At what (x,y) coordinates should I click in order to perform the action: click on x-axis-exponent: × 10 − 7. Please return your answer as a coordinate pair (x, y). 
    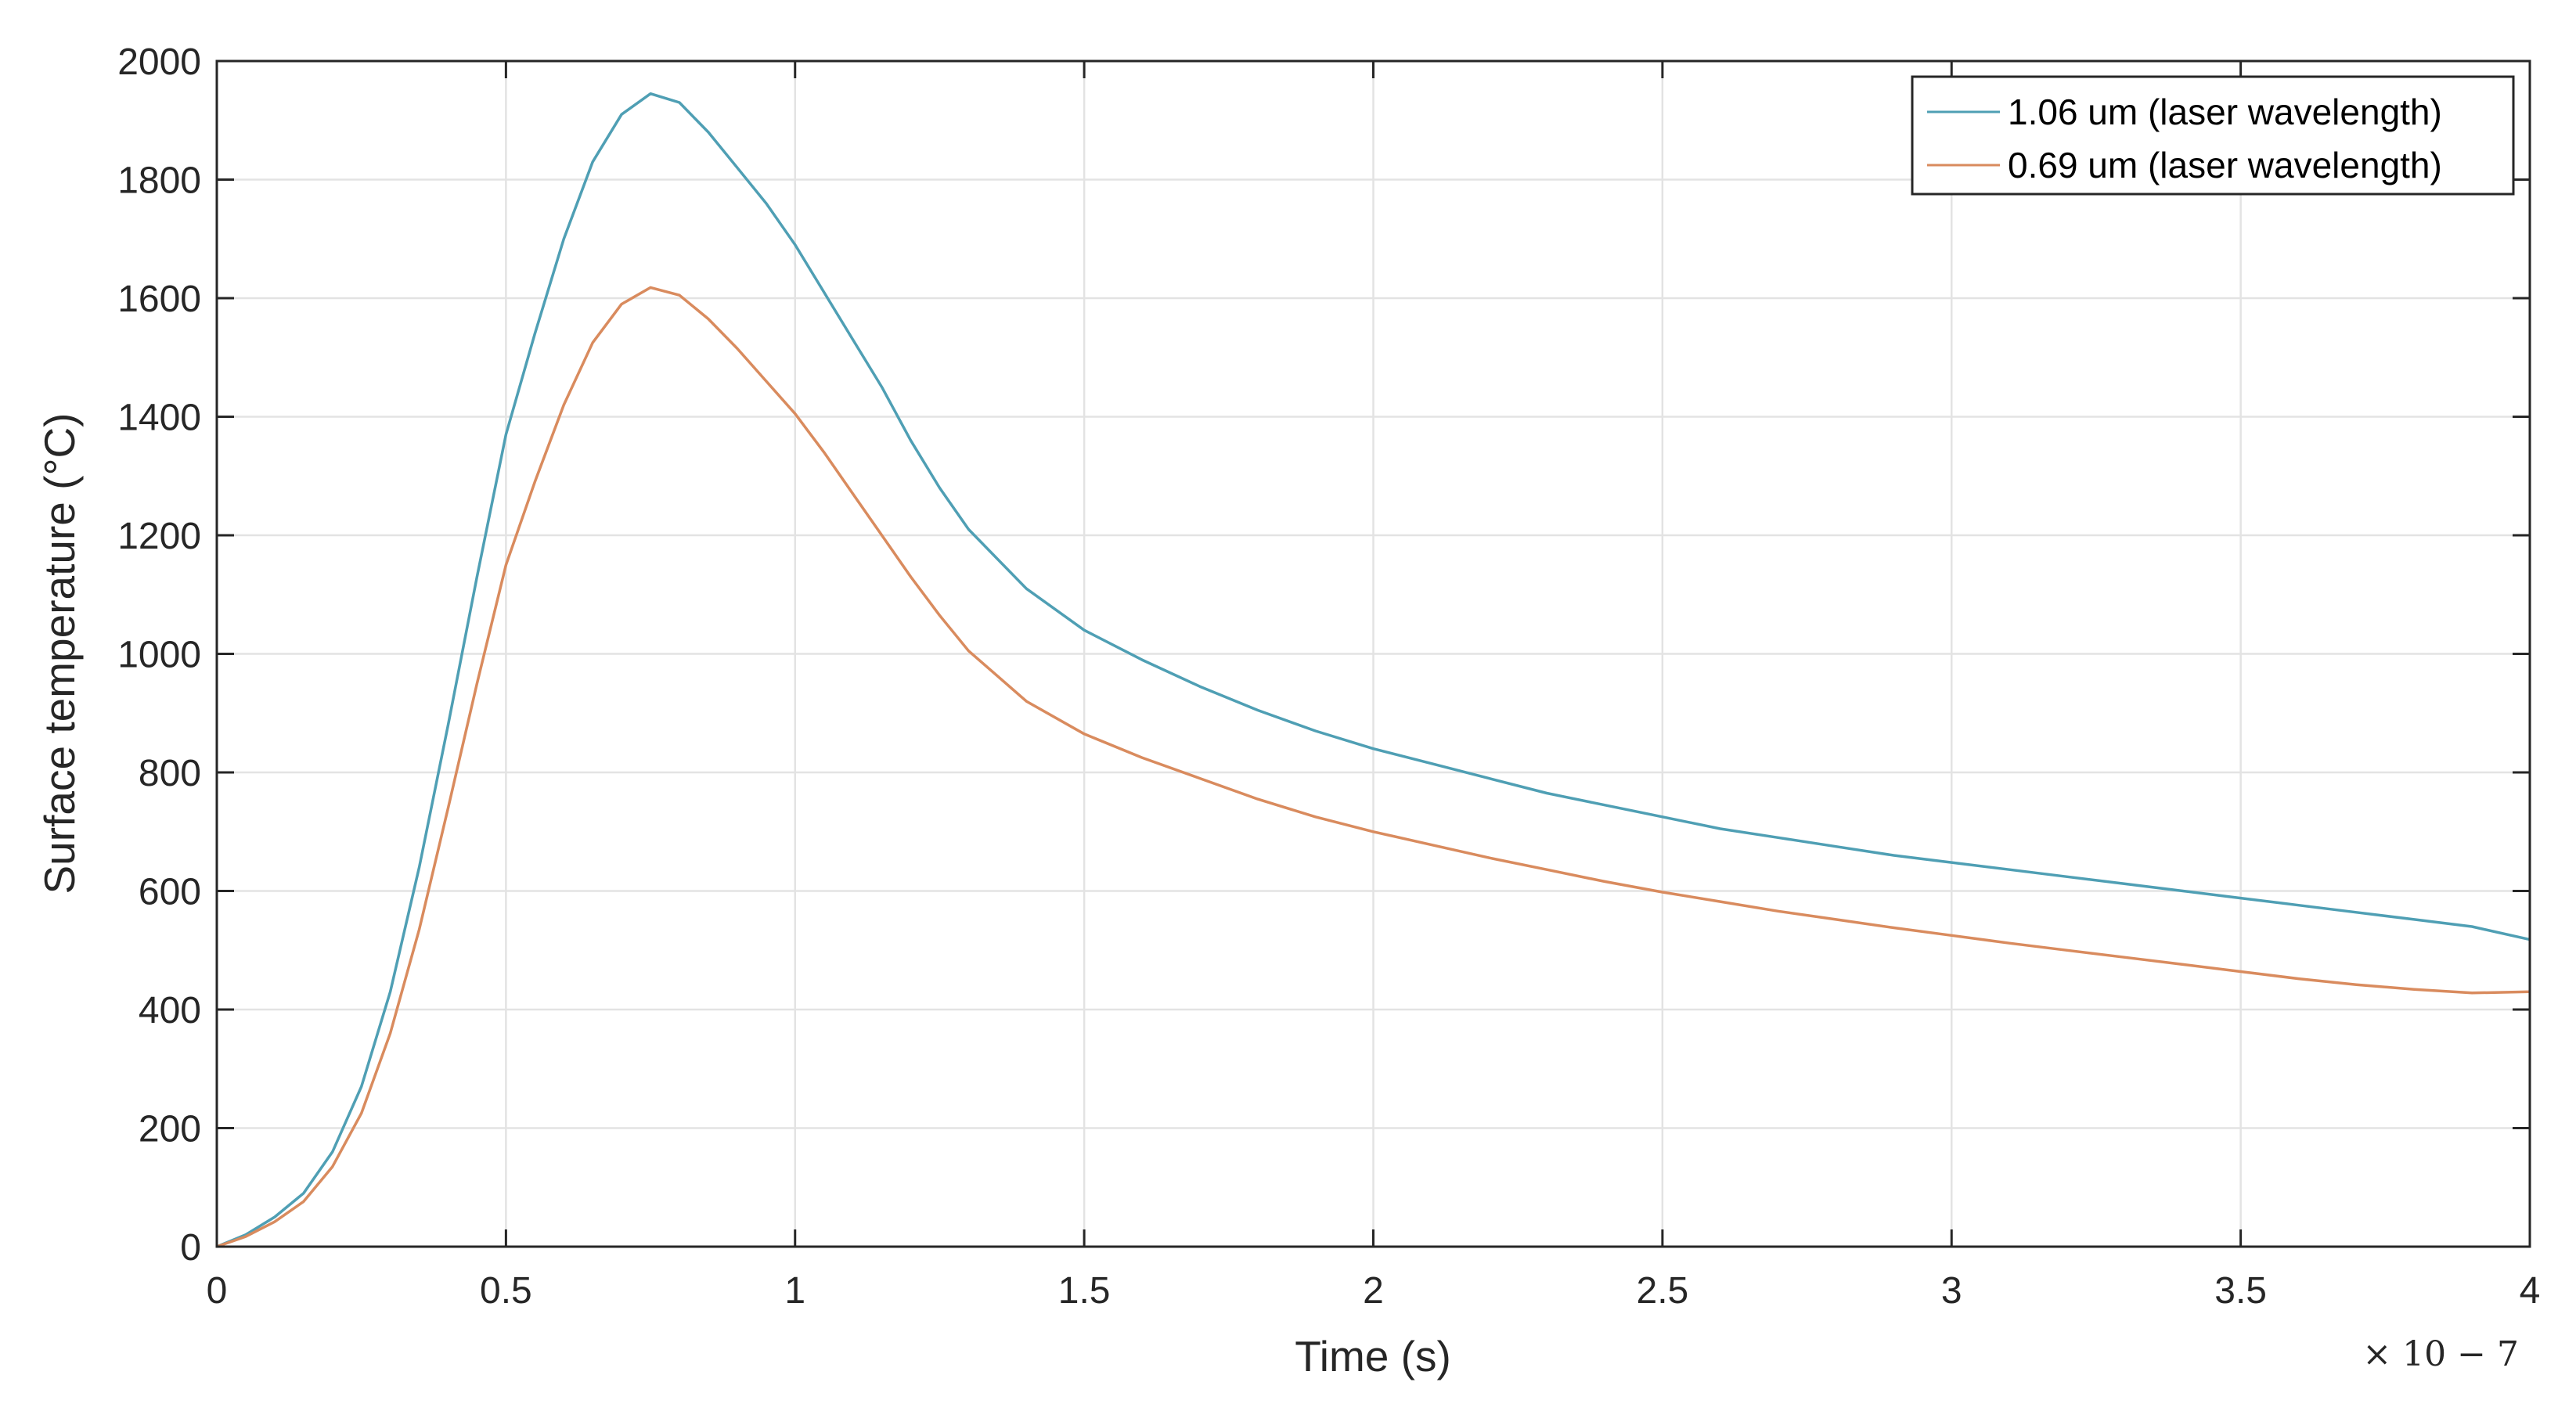
    Looking at the image, I should click on (2440, 1354).